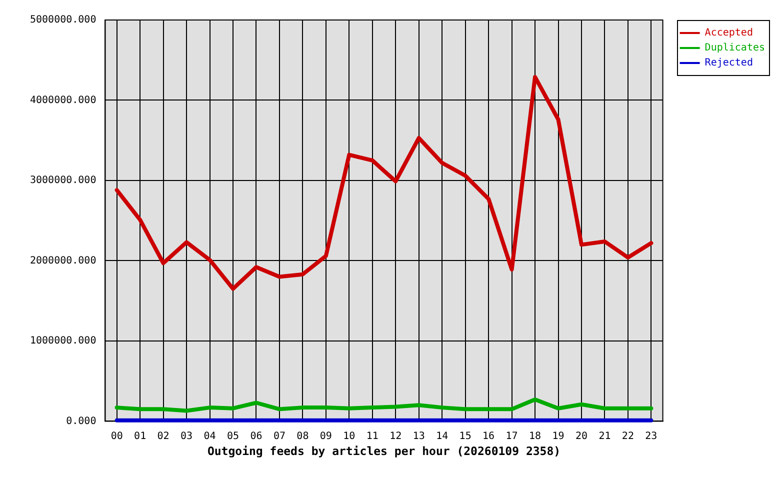 Image resolution: width=780 pixels, height=480 pixels. I want to click on x-tick-label: 13, so click(418, 436).